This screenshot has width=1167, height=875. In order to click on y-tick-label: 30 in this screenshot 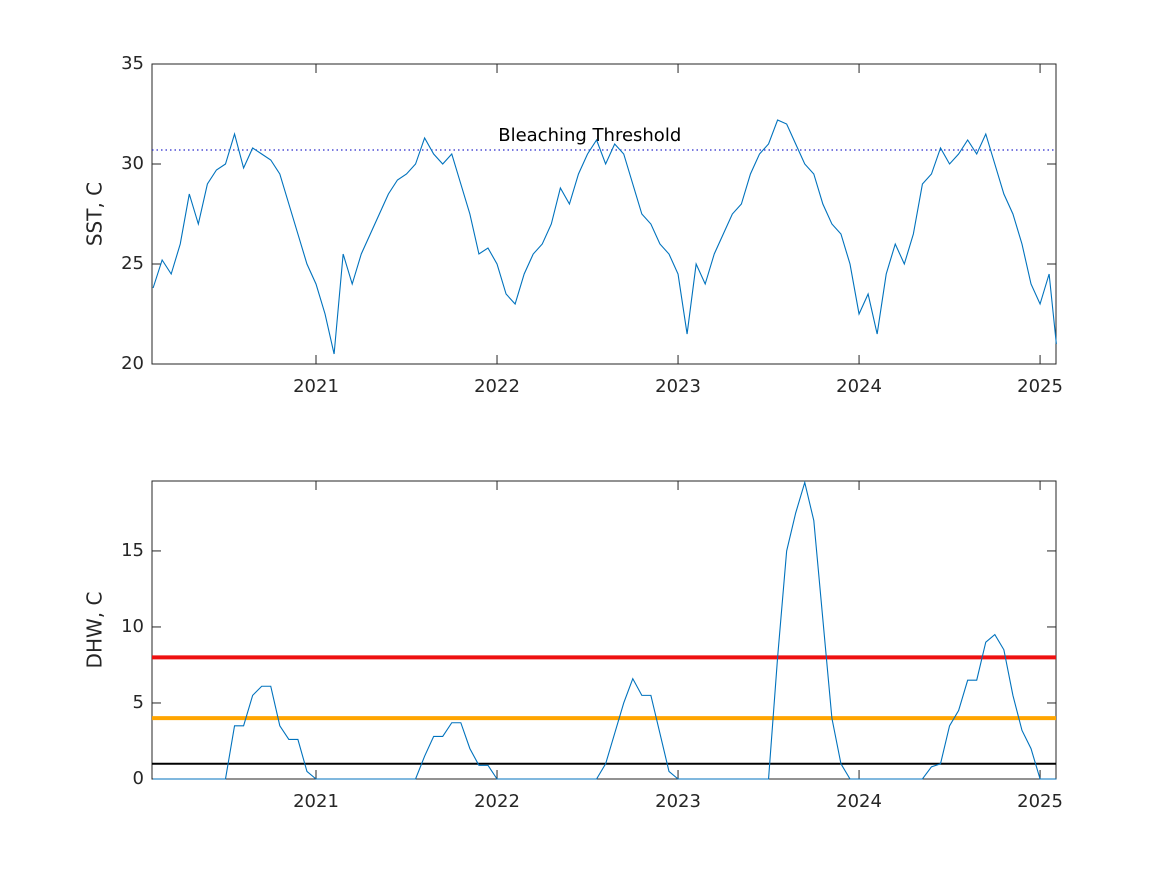, I will do `click(132, 163)`.